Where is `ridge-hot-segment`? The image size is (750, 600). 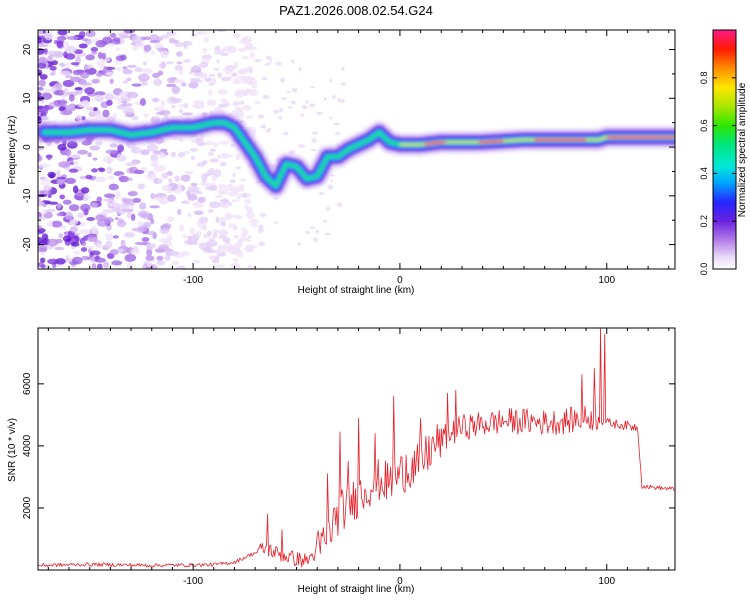
ridge-hot-segment is located at coordinates (491, 141).